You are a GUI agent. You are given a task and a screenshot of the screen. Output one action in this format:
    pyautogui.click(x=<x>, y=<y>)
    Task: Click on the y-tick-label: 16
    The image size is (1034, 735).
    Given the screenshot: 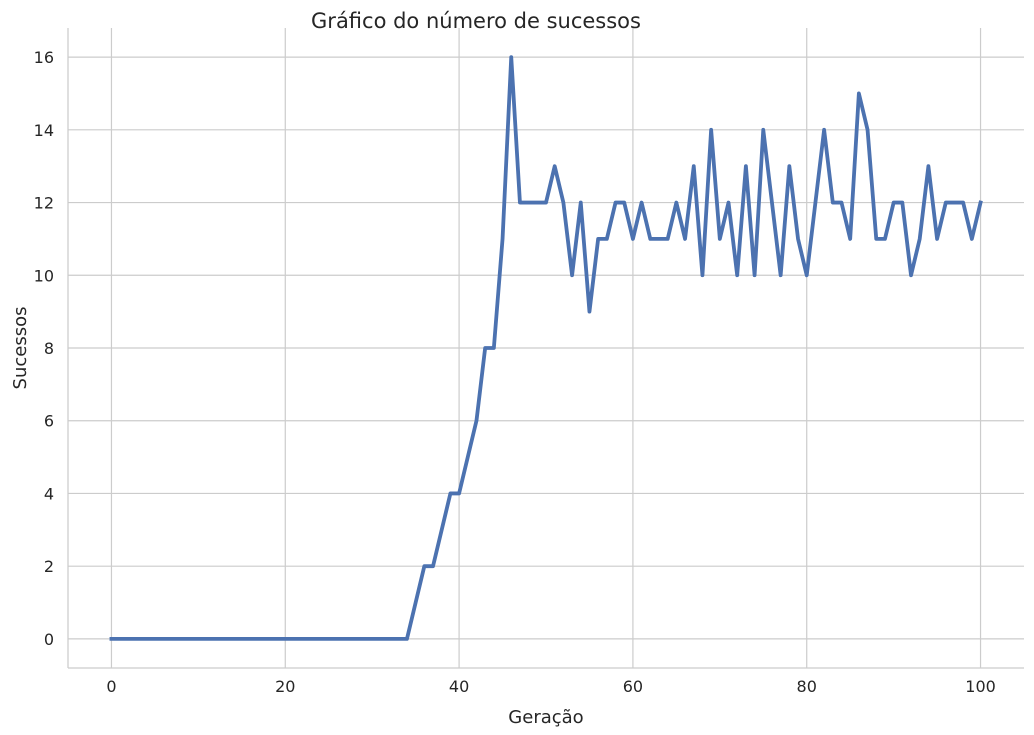 What is the action you would take?
    pyautogui.click(x=44, y=57)
    